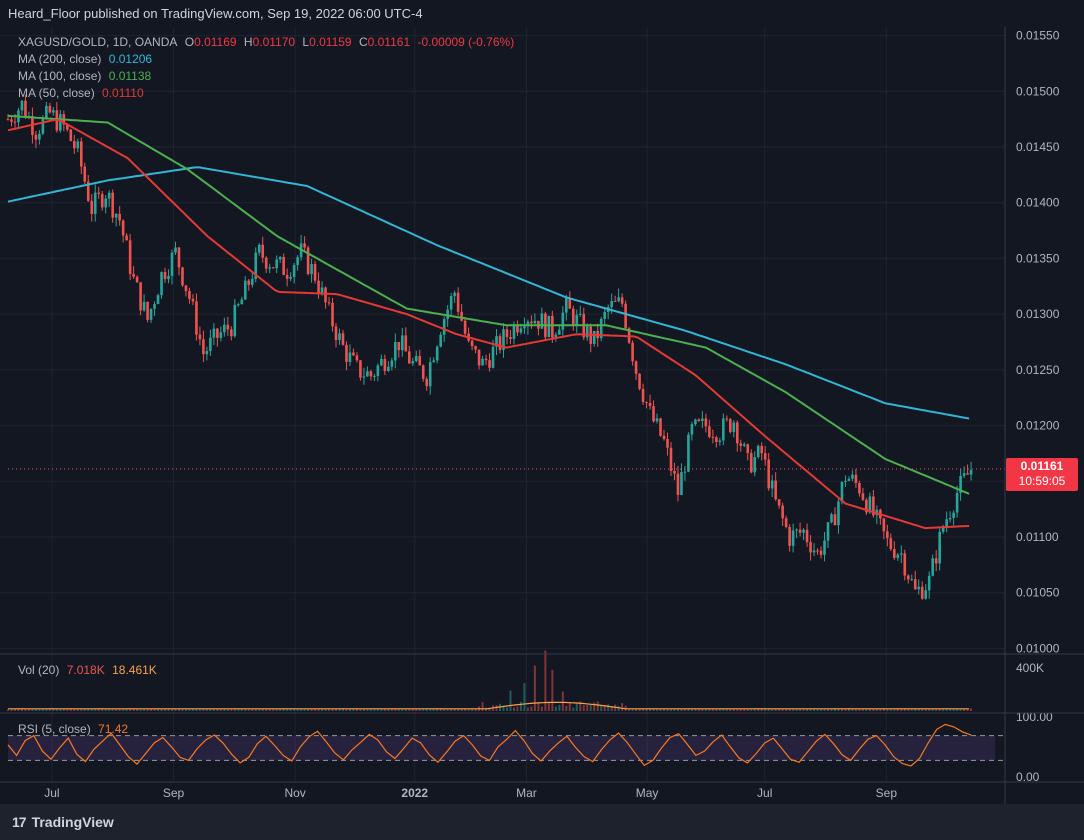 The height and width of the screenshot is (840, 1084). I want to click on ma50-legend: MA (50, close) 0.01110, so click(83, 93).